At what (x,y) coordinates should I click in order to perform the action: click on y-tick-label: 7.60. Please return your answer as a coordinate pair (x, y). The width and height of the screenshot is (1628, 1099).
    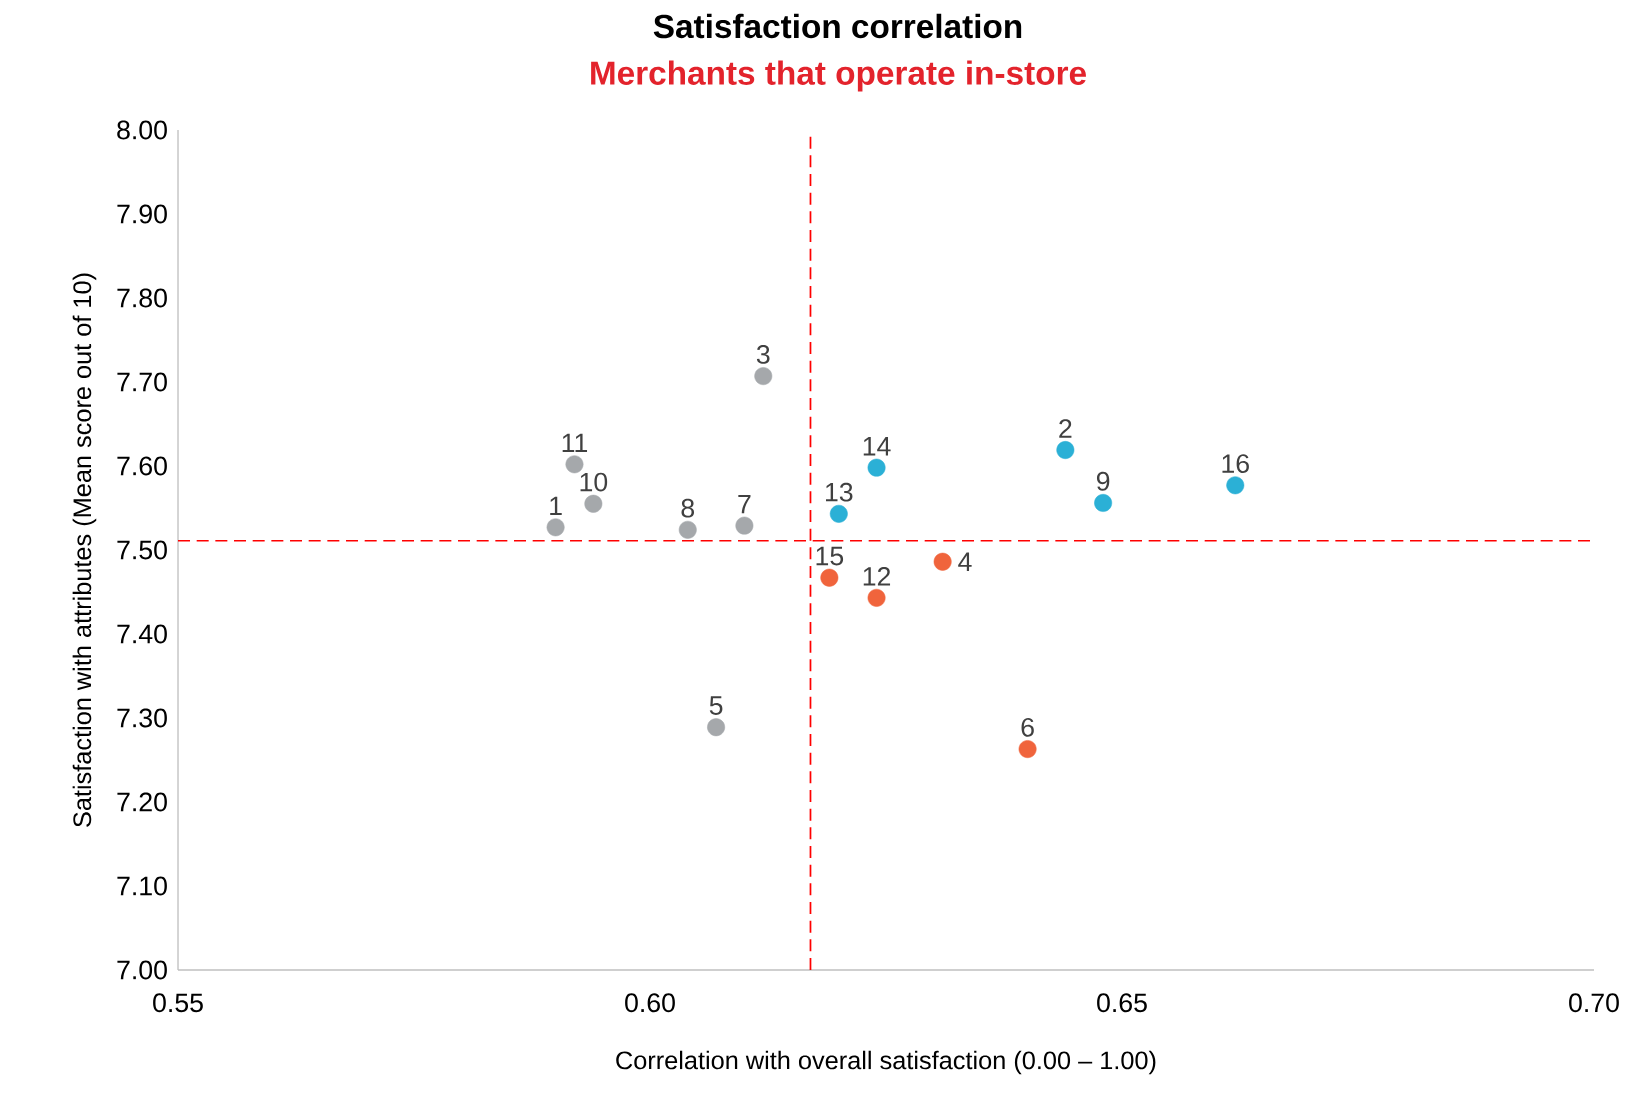
    Looking at the image, I should click on (142, 466).